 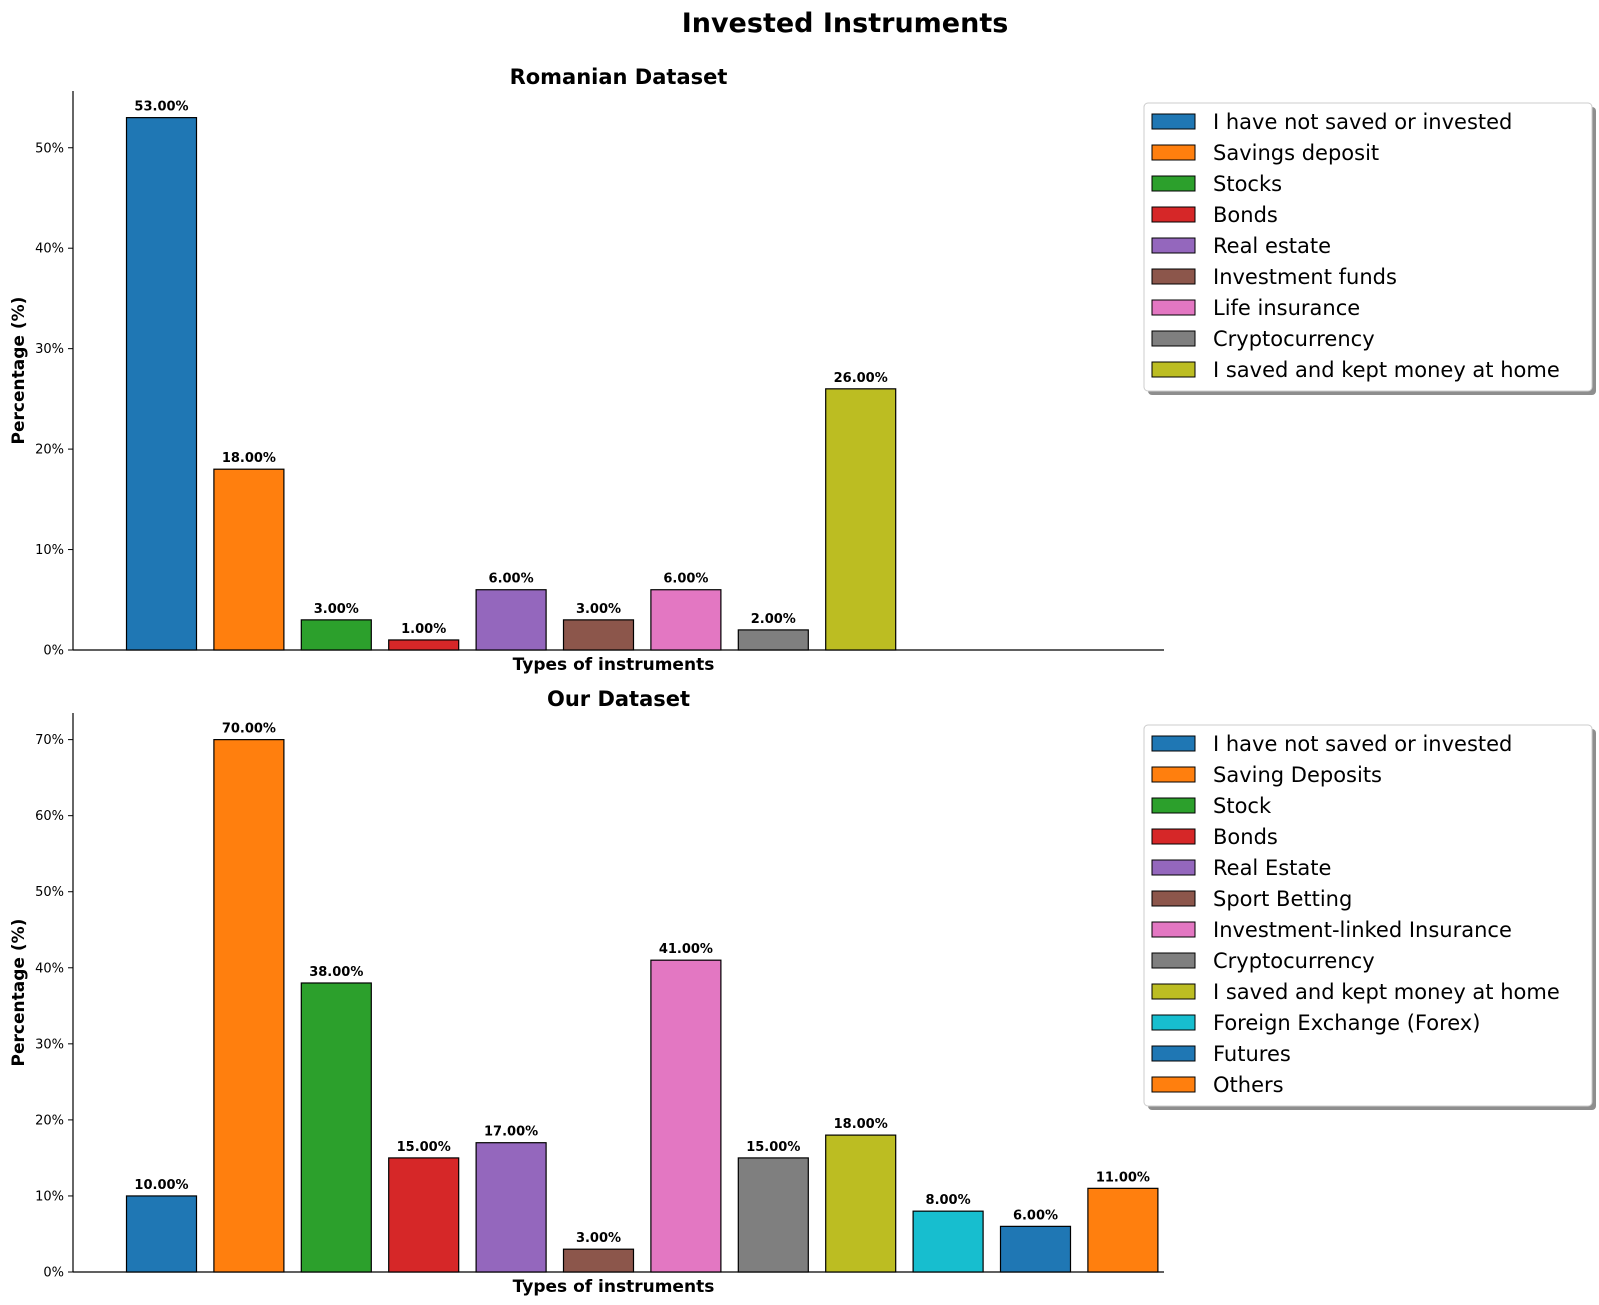 I want to click on bar-value-label: 38.00%, so click(x=336, y=972).